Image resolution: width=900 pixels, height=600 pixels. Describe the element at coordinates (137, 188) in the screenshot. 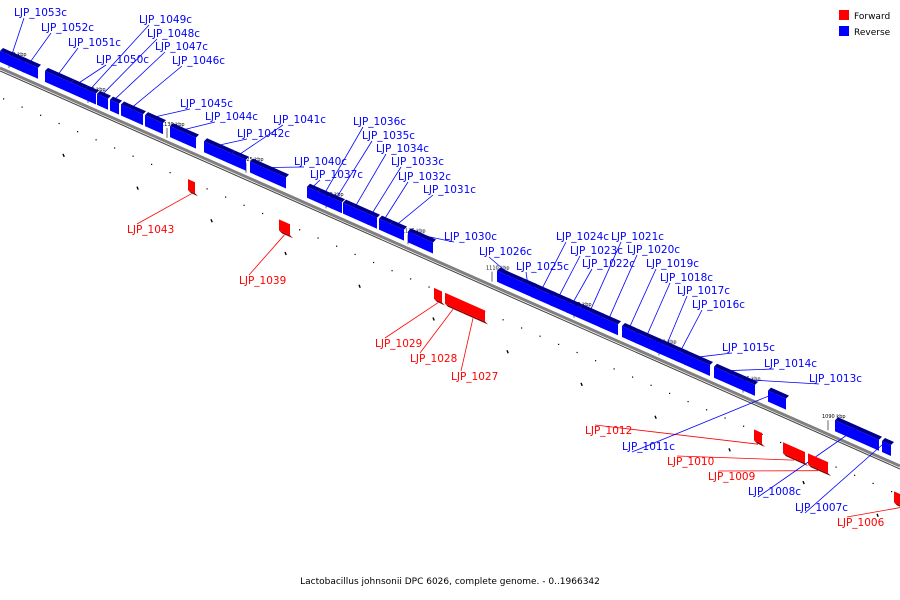

I see `tick-dash` at that location.